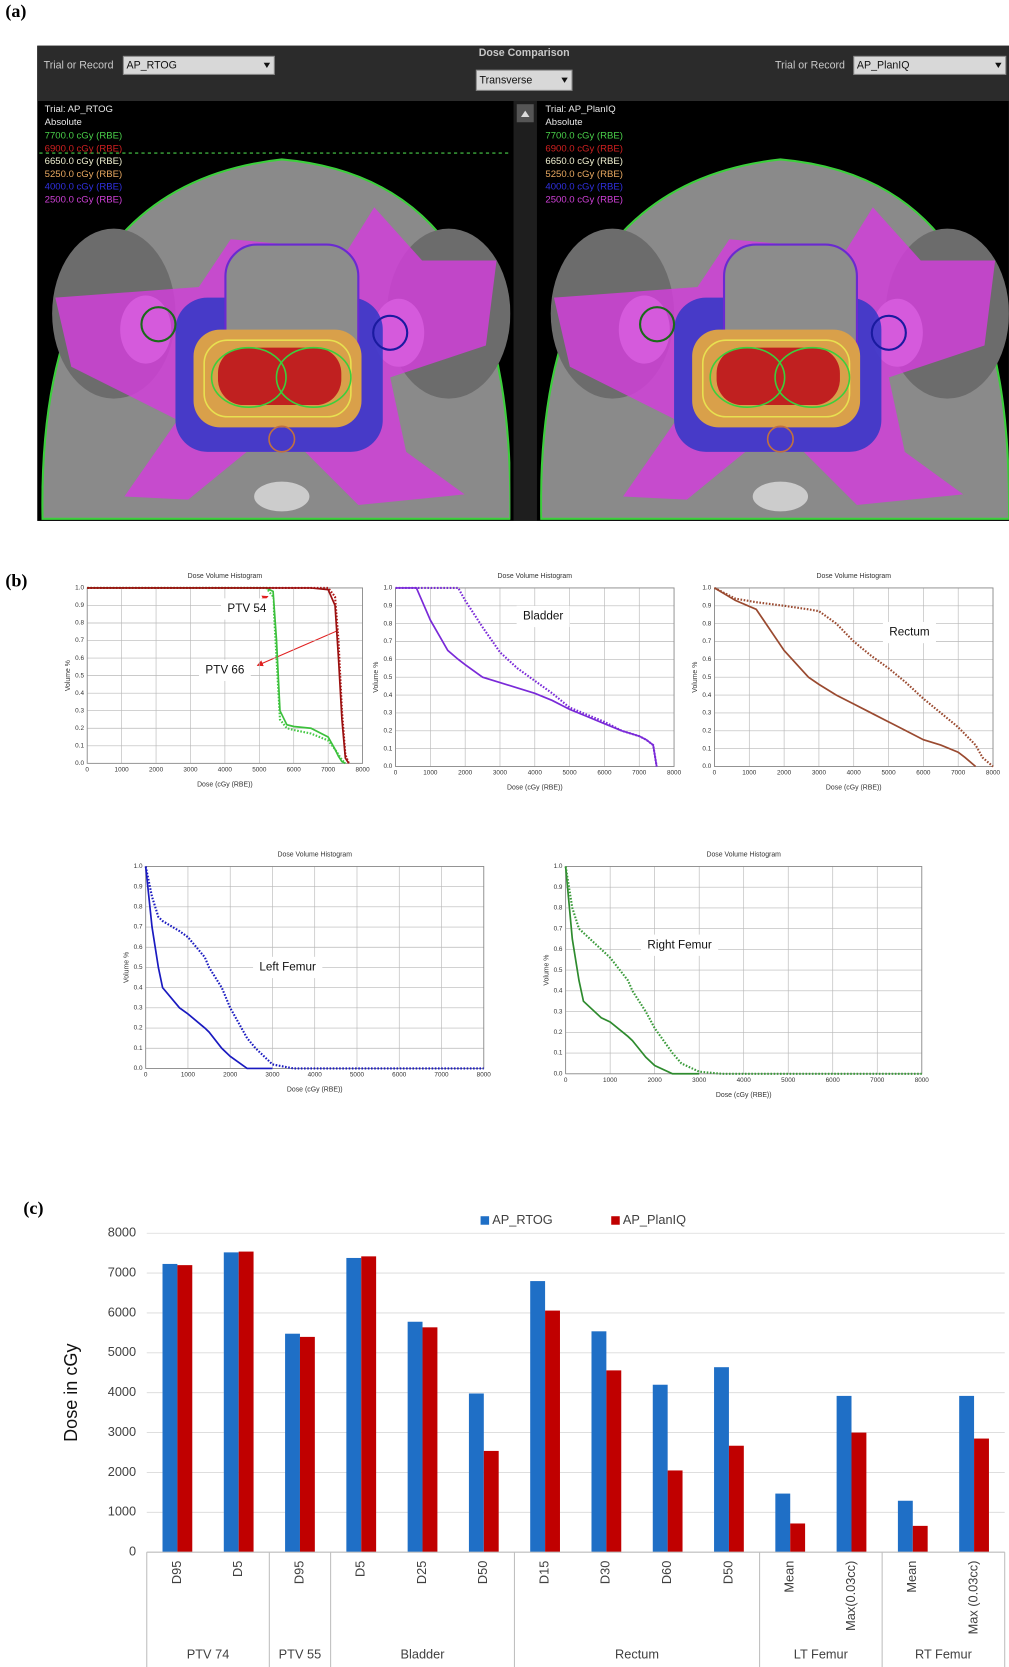 This screenshot has width=1009, height=1667. Describe the element at coordinates (911, 1577) in the screenshot. I see `x-tick-label: Mean` at that location.